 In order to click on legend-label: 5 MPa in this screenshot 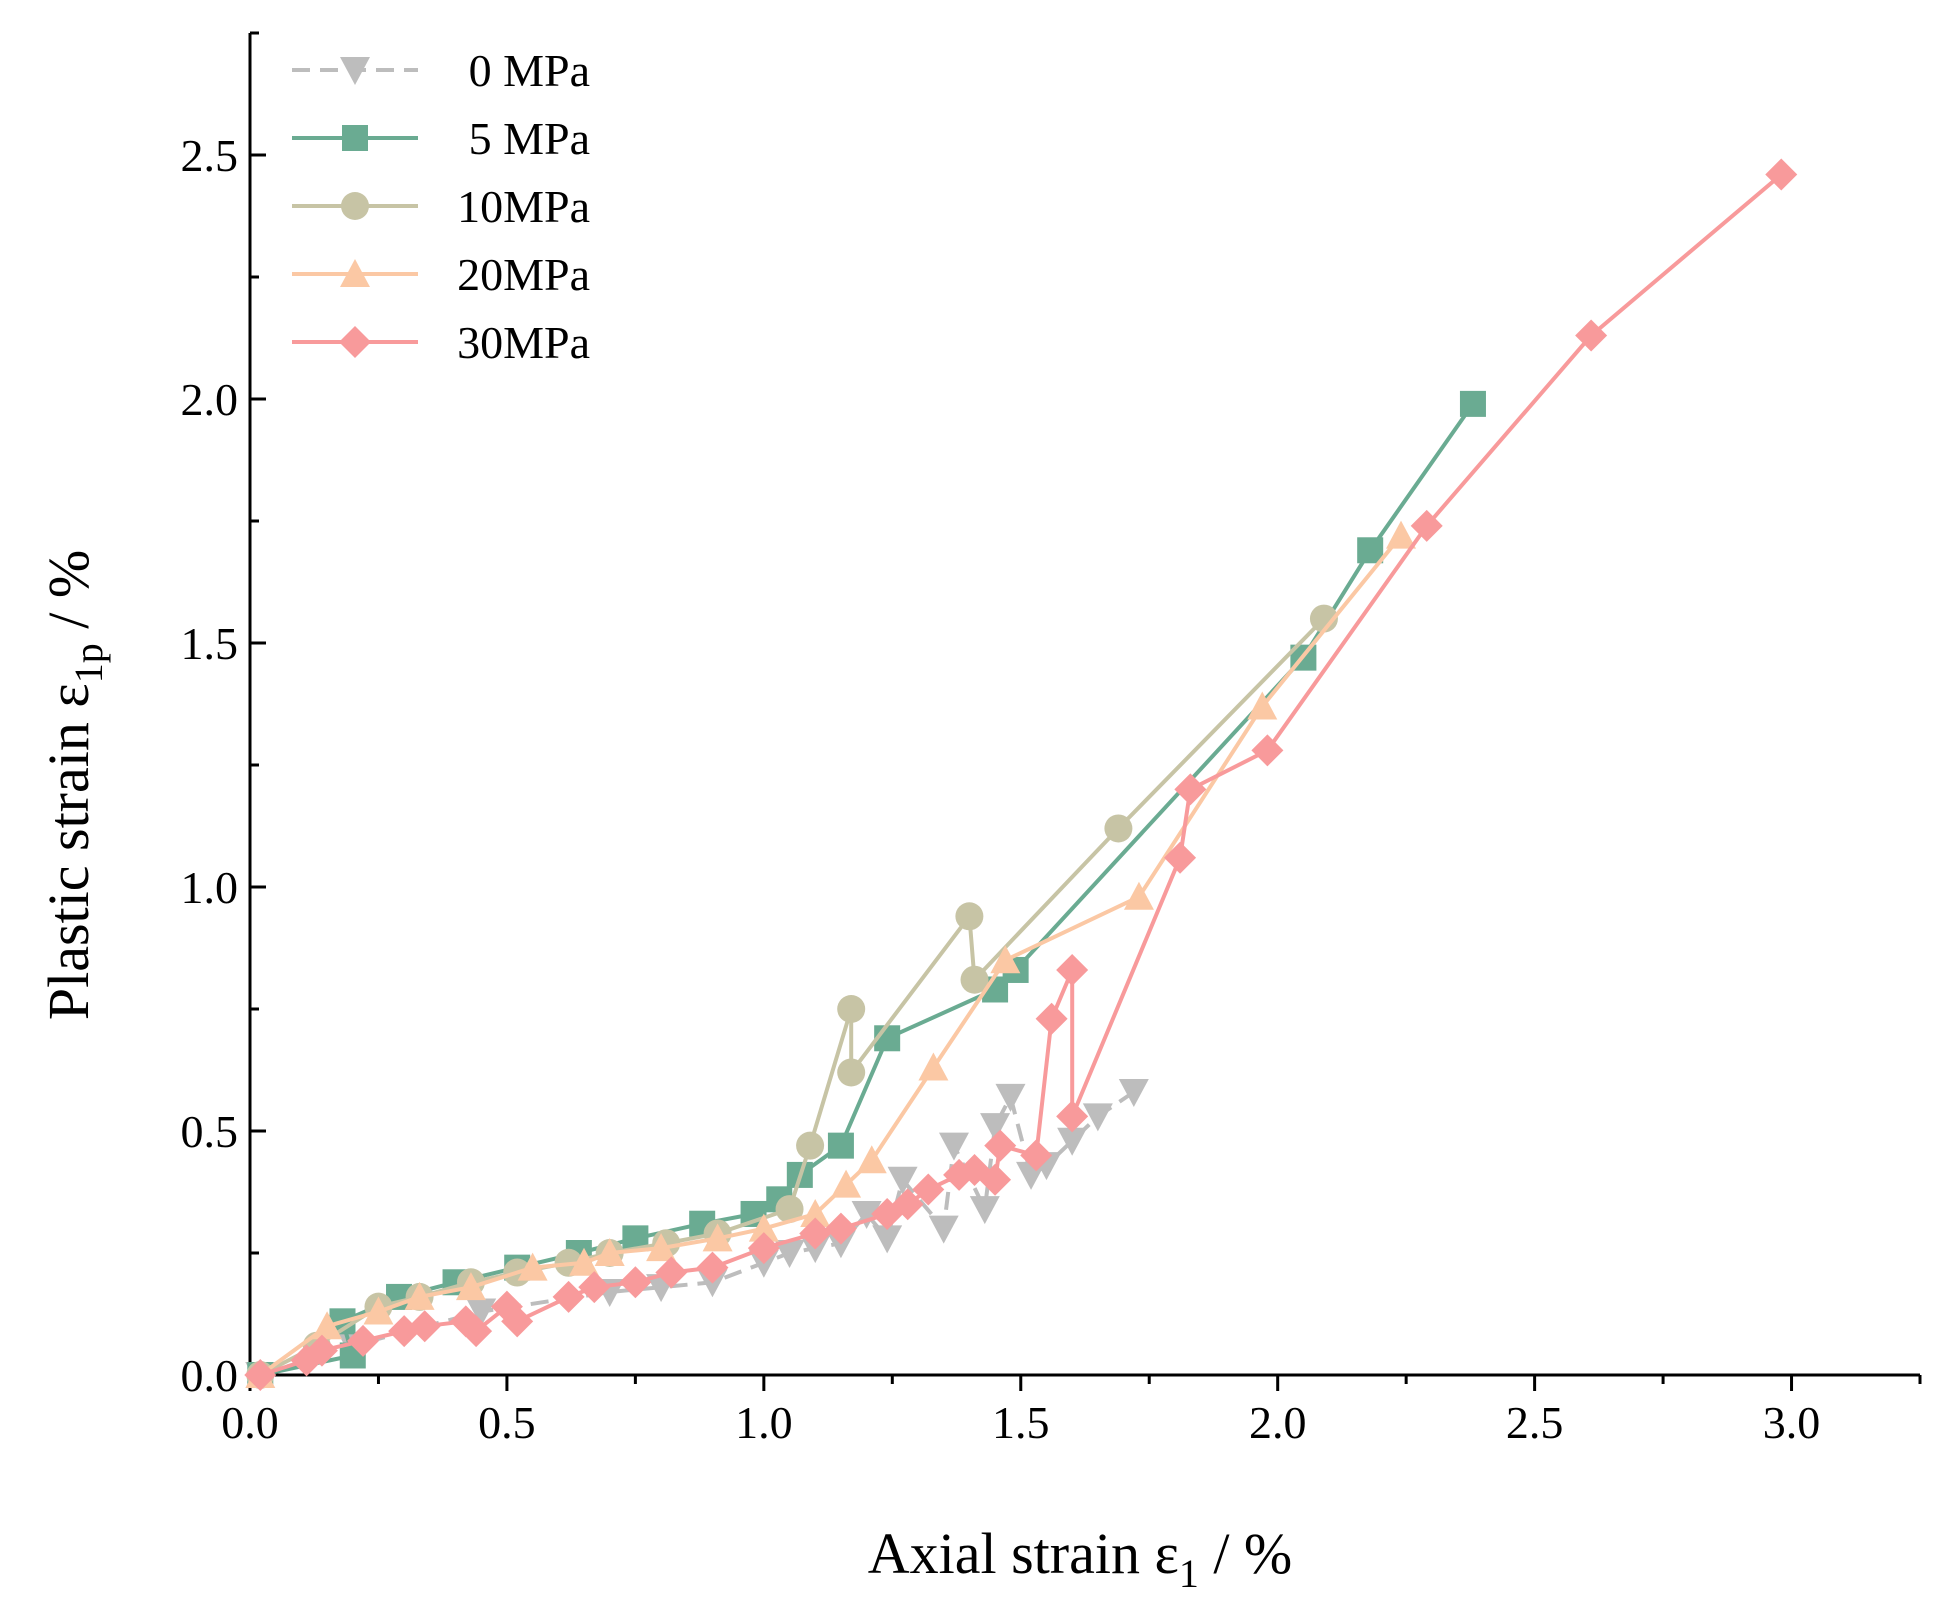, I will do `click(529, 138)`.